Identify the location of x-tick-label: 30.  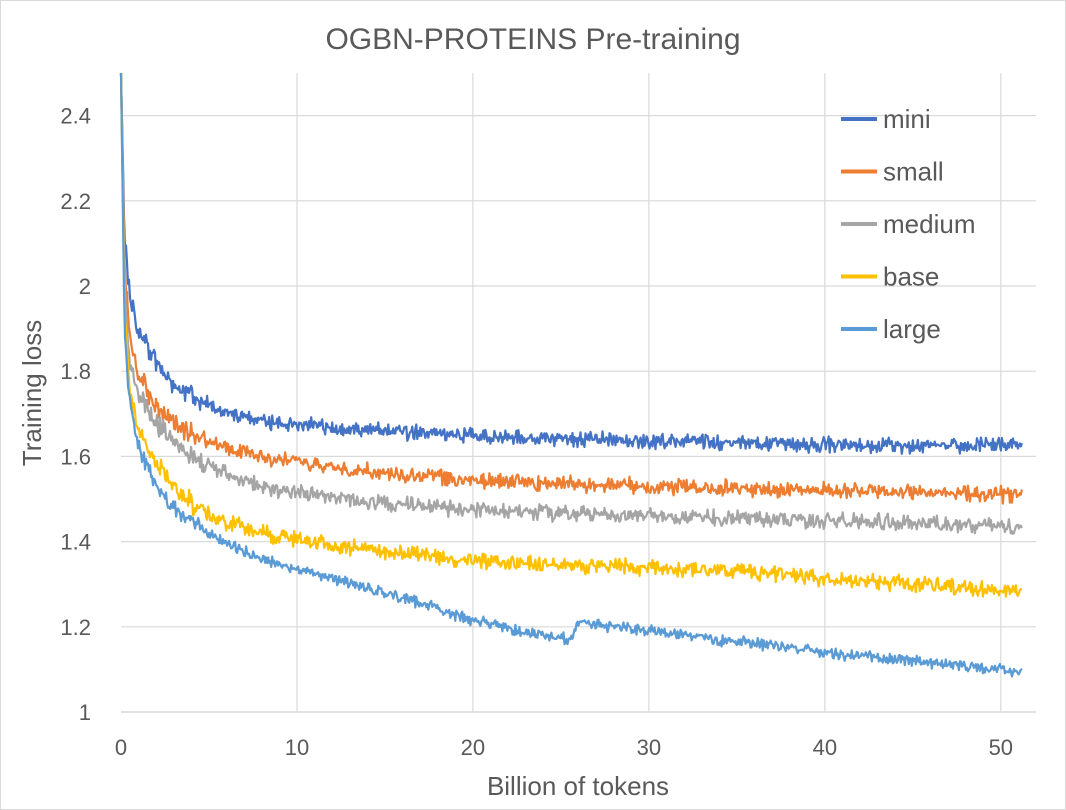
(649, 747).